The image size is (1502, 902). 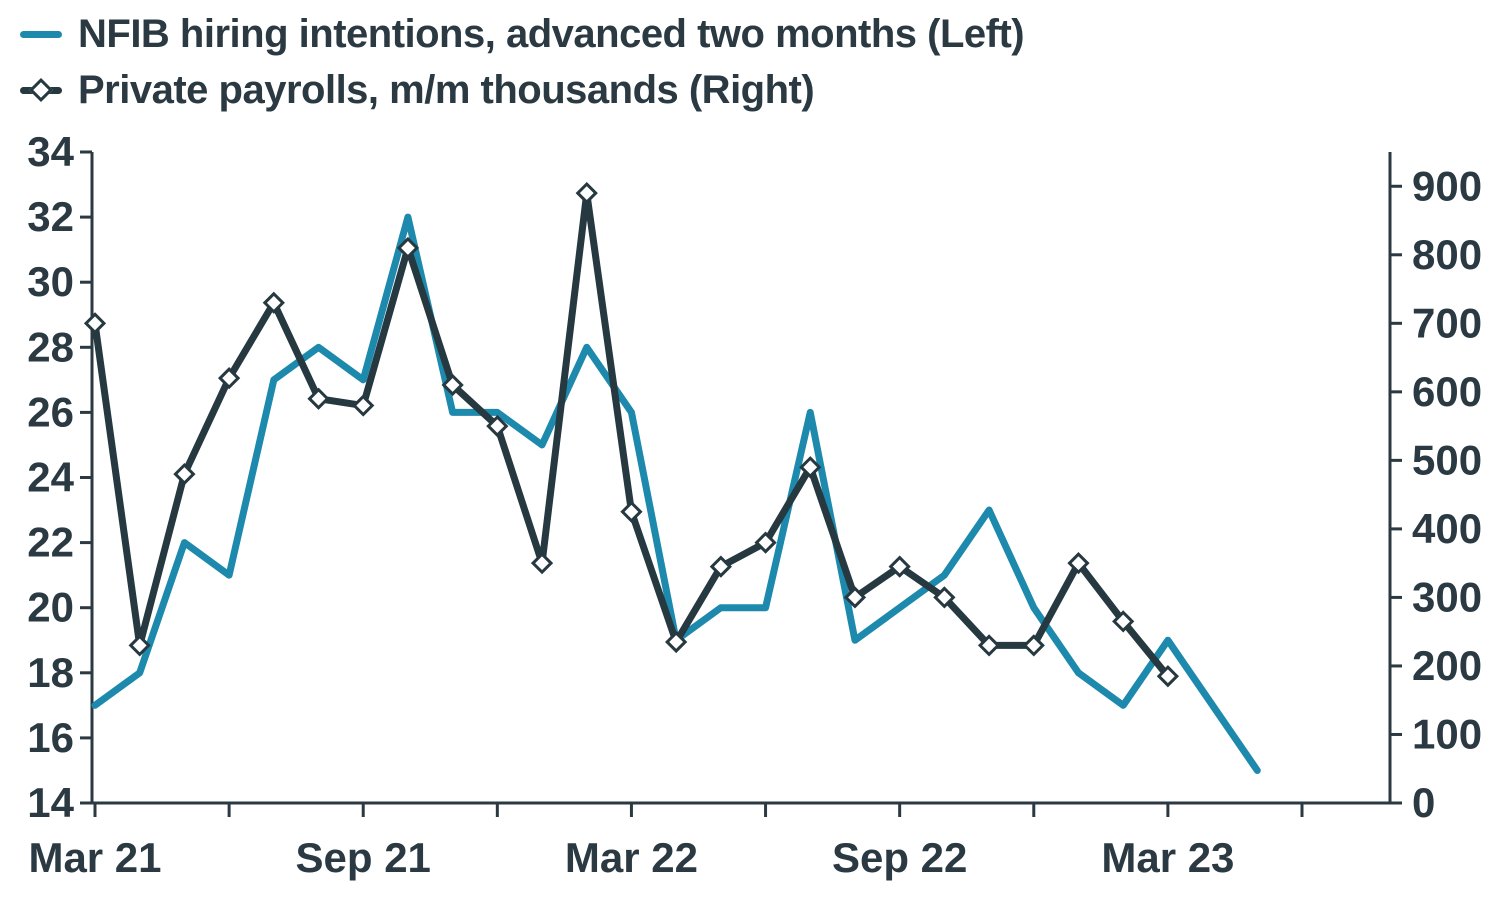 What do you see at coordinates (1167, 857) in the screenshot?
I see `x-axis-tick-label: Mar 23` at bounding box center [1167, 857].